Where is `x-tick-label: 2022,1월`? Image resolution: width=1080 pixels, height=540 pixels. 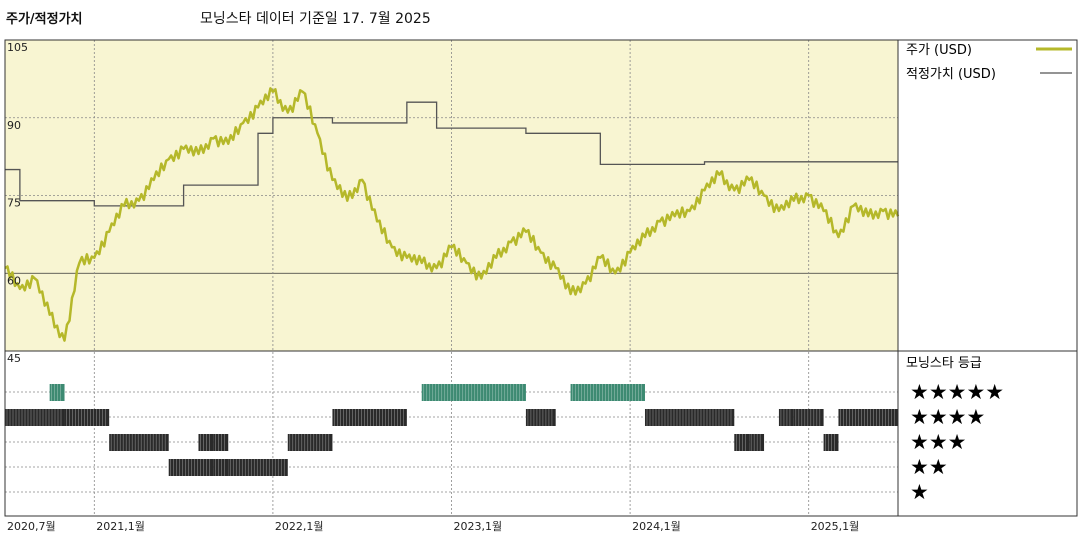
x-tick-label: 2022,1월 is located at coordinates (299, 526).